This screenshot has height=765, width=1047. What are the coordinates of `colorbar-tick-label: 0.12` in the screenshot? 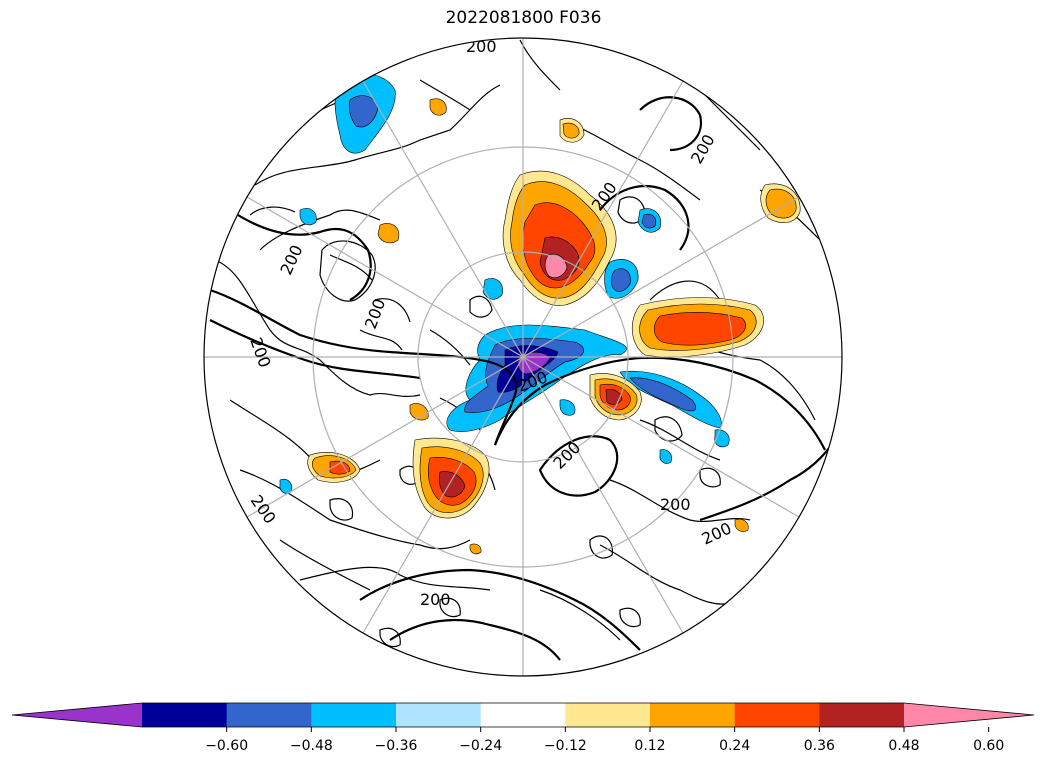 It's located at (649, 746).